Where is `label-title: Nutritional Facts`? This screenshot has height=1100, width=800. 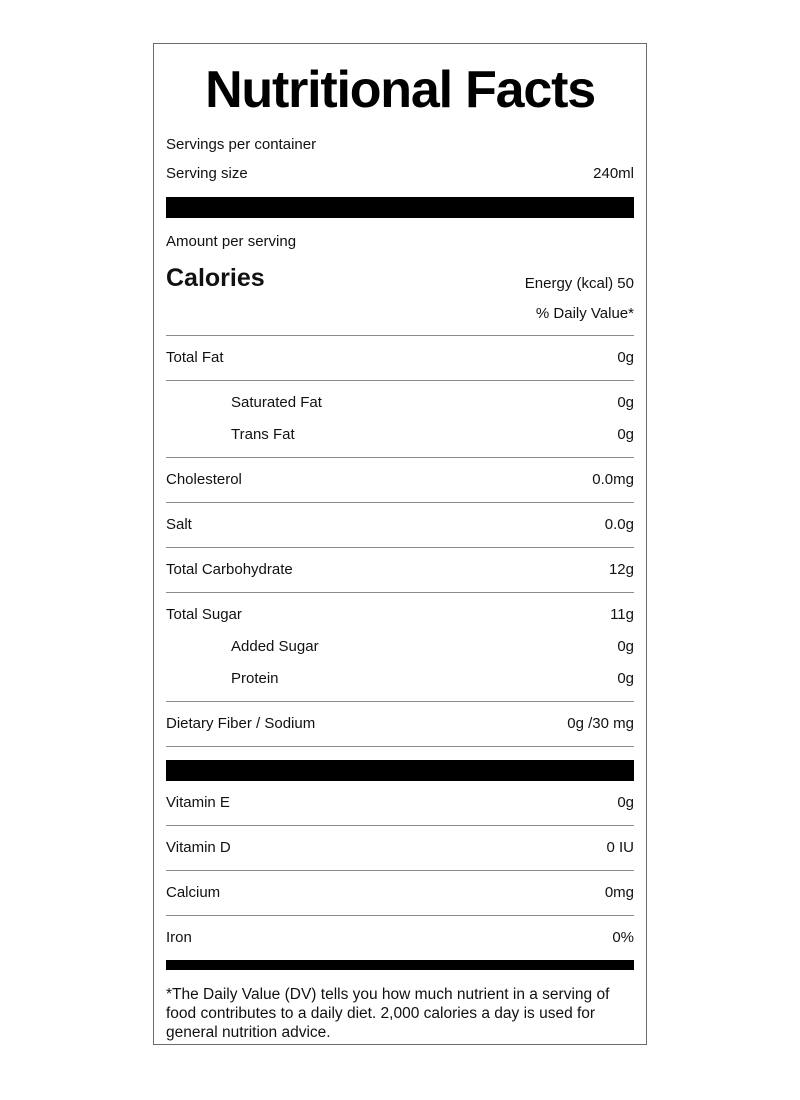 label-title: Nutritional Facts is located at coordinates (400, 90).